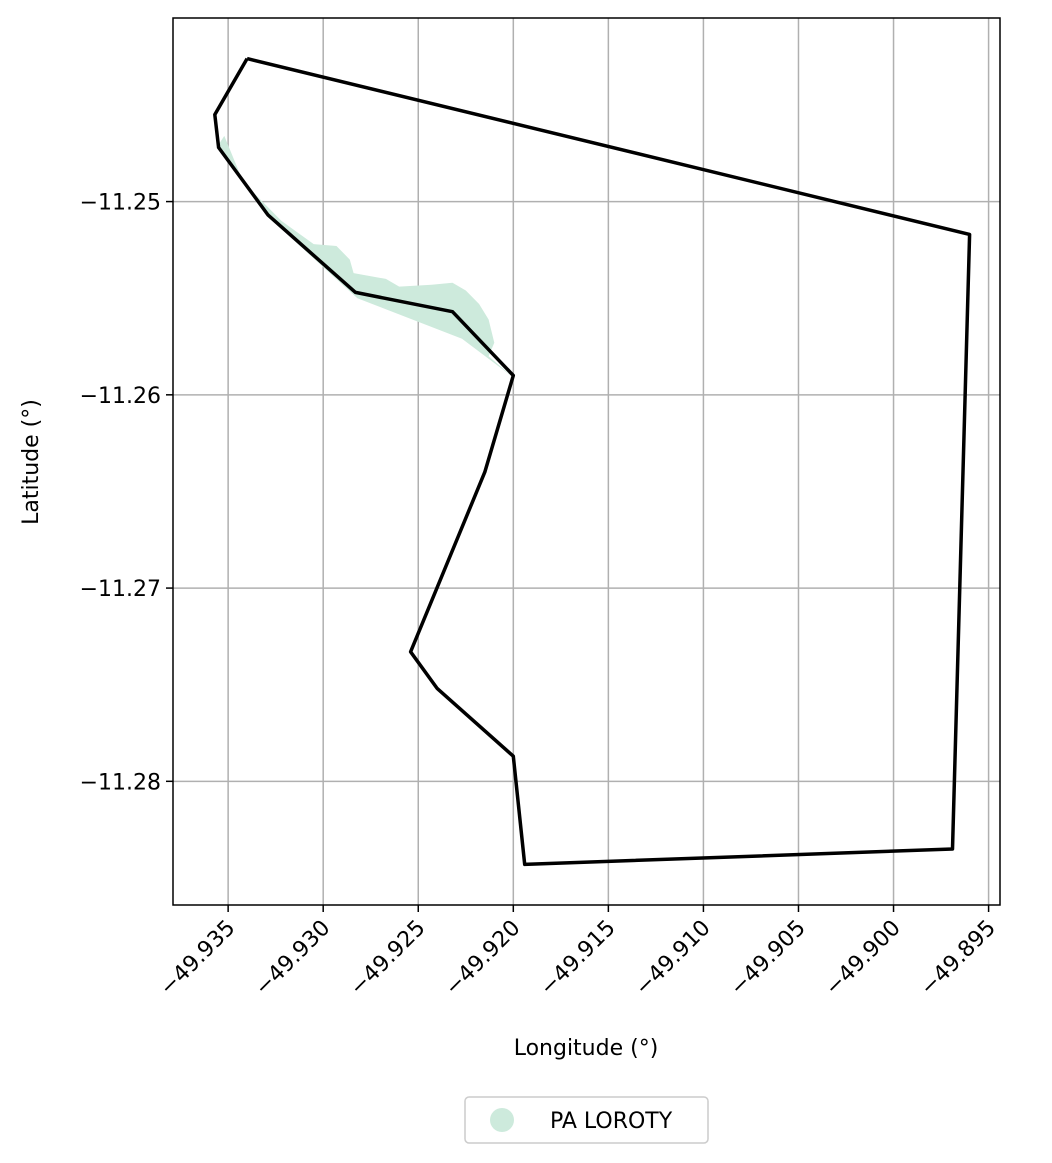 The width and height of the screenshot is (1052, 1163). I want to click on x-tick-label: −49.910, so click(673, 958).